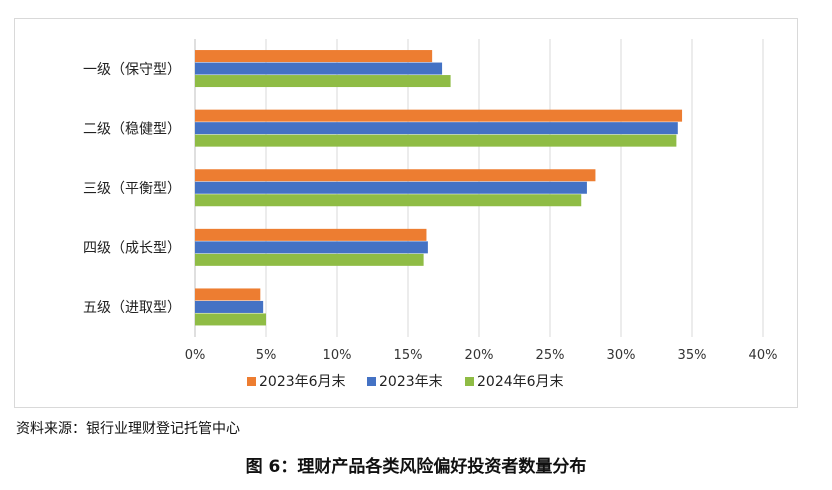 This screenshot has height=490, width=832. Describe the element at coordinates (195, 355) in the screenshot. I see `x-tick-label: 0%` at that location.